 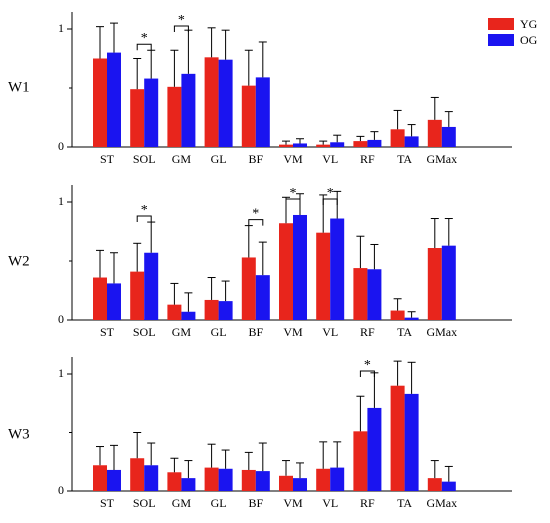 What do you see at coordinates (513, 32) in the screenshot?
I see `legend: YG OG` at bounding box center [513, 32].